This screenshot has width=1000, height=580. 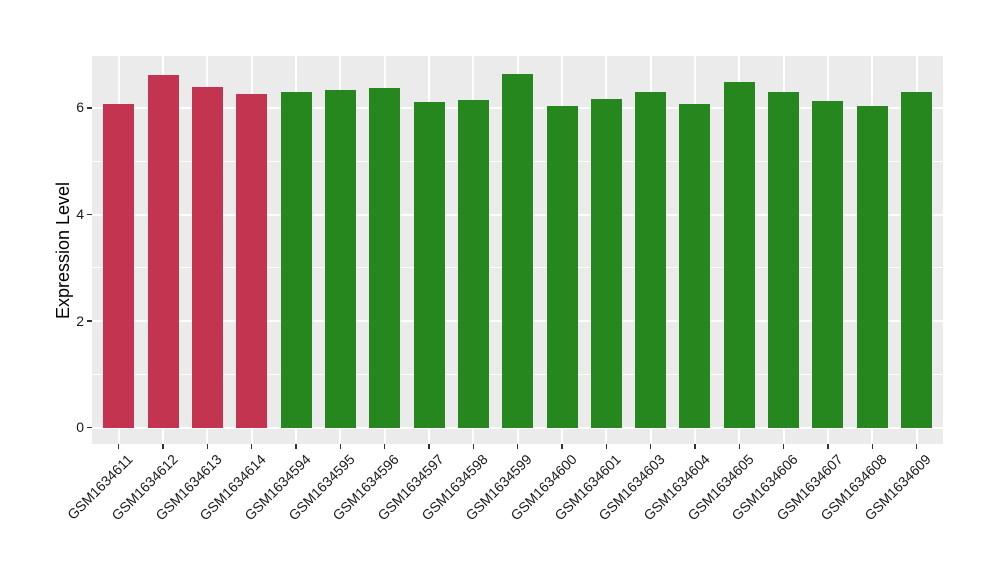 What do you see at coordinates (118, 446) in the screenshot?
I see `x-tick-mark-GSM1634611` at bounding box center [118, 446].